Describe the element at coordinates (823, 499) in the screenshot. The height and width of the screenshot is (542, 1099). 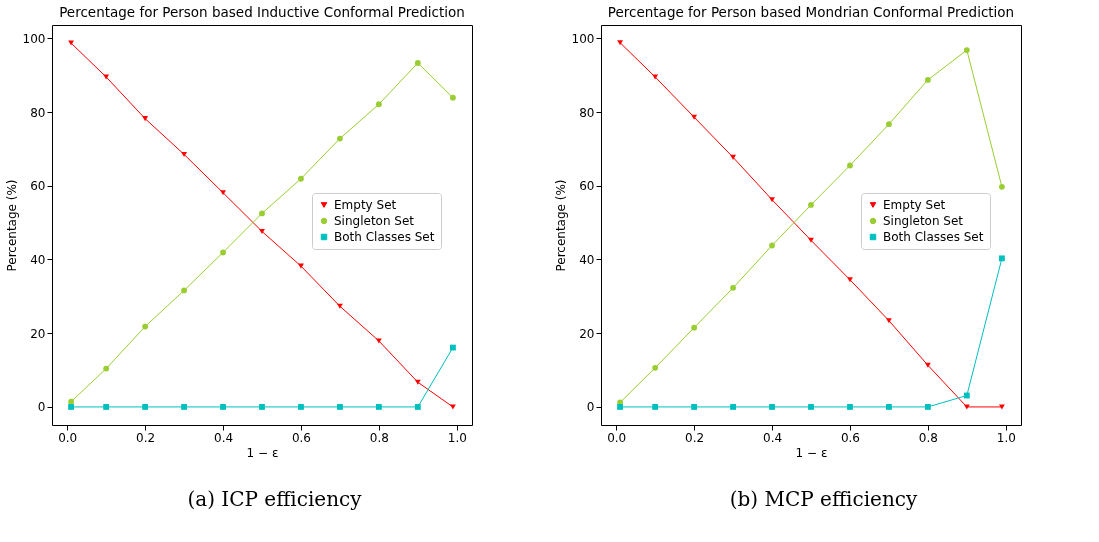
I see `text: (b) MCP efficiency` at that location.